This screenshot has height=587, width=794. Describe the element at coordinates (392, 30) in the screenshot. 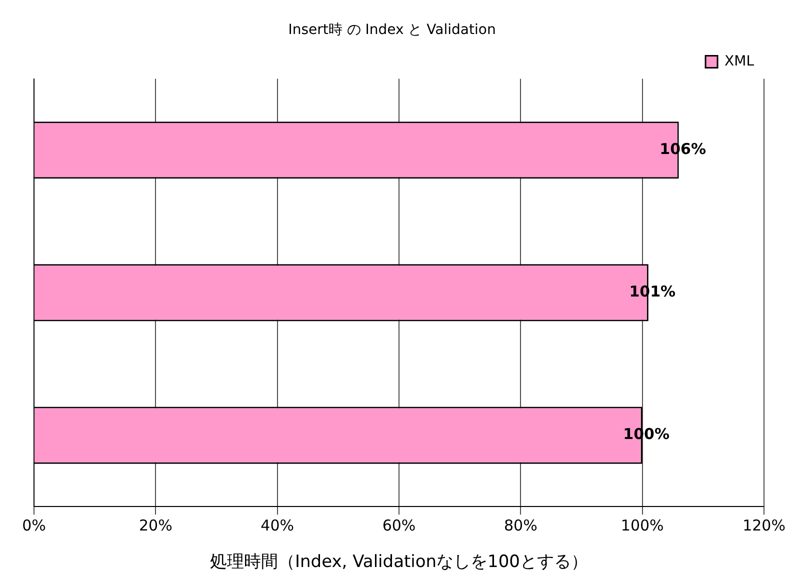

I see `chart-title: Insert時 の Index と Validation` at that location.